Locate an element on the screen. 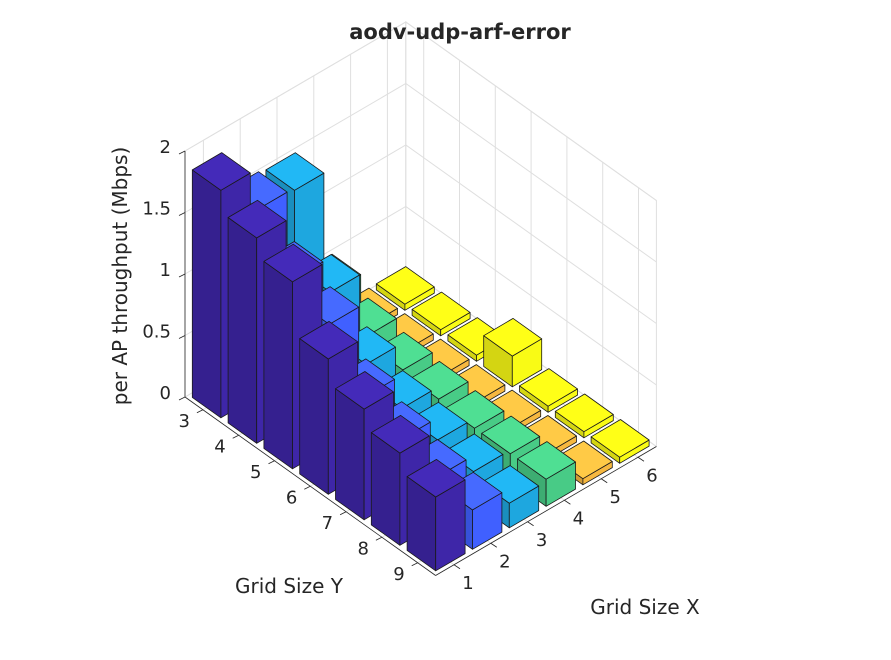 This screenshot has width=891, height=660. bar-x6-y8 is located at coordinates (584, 416).